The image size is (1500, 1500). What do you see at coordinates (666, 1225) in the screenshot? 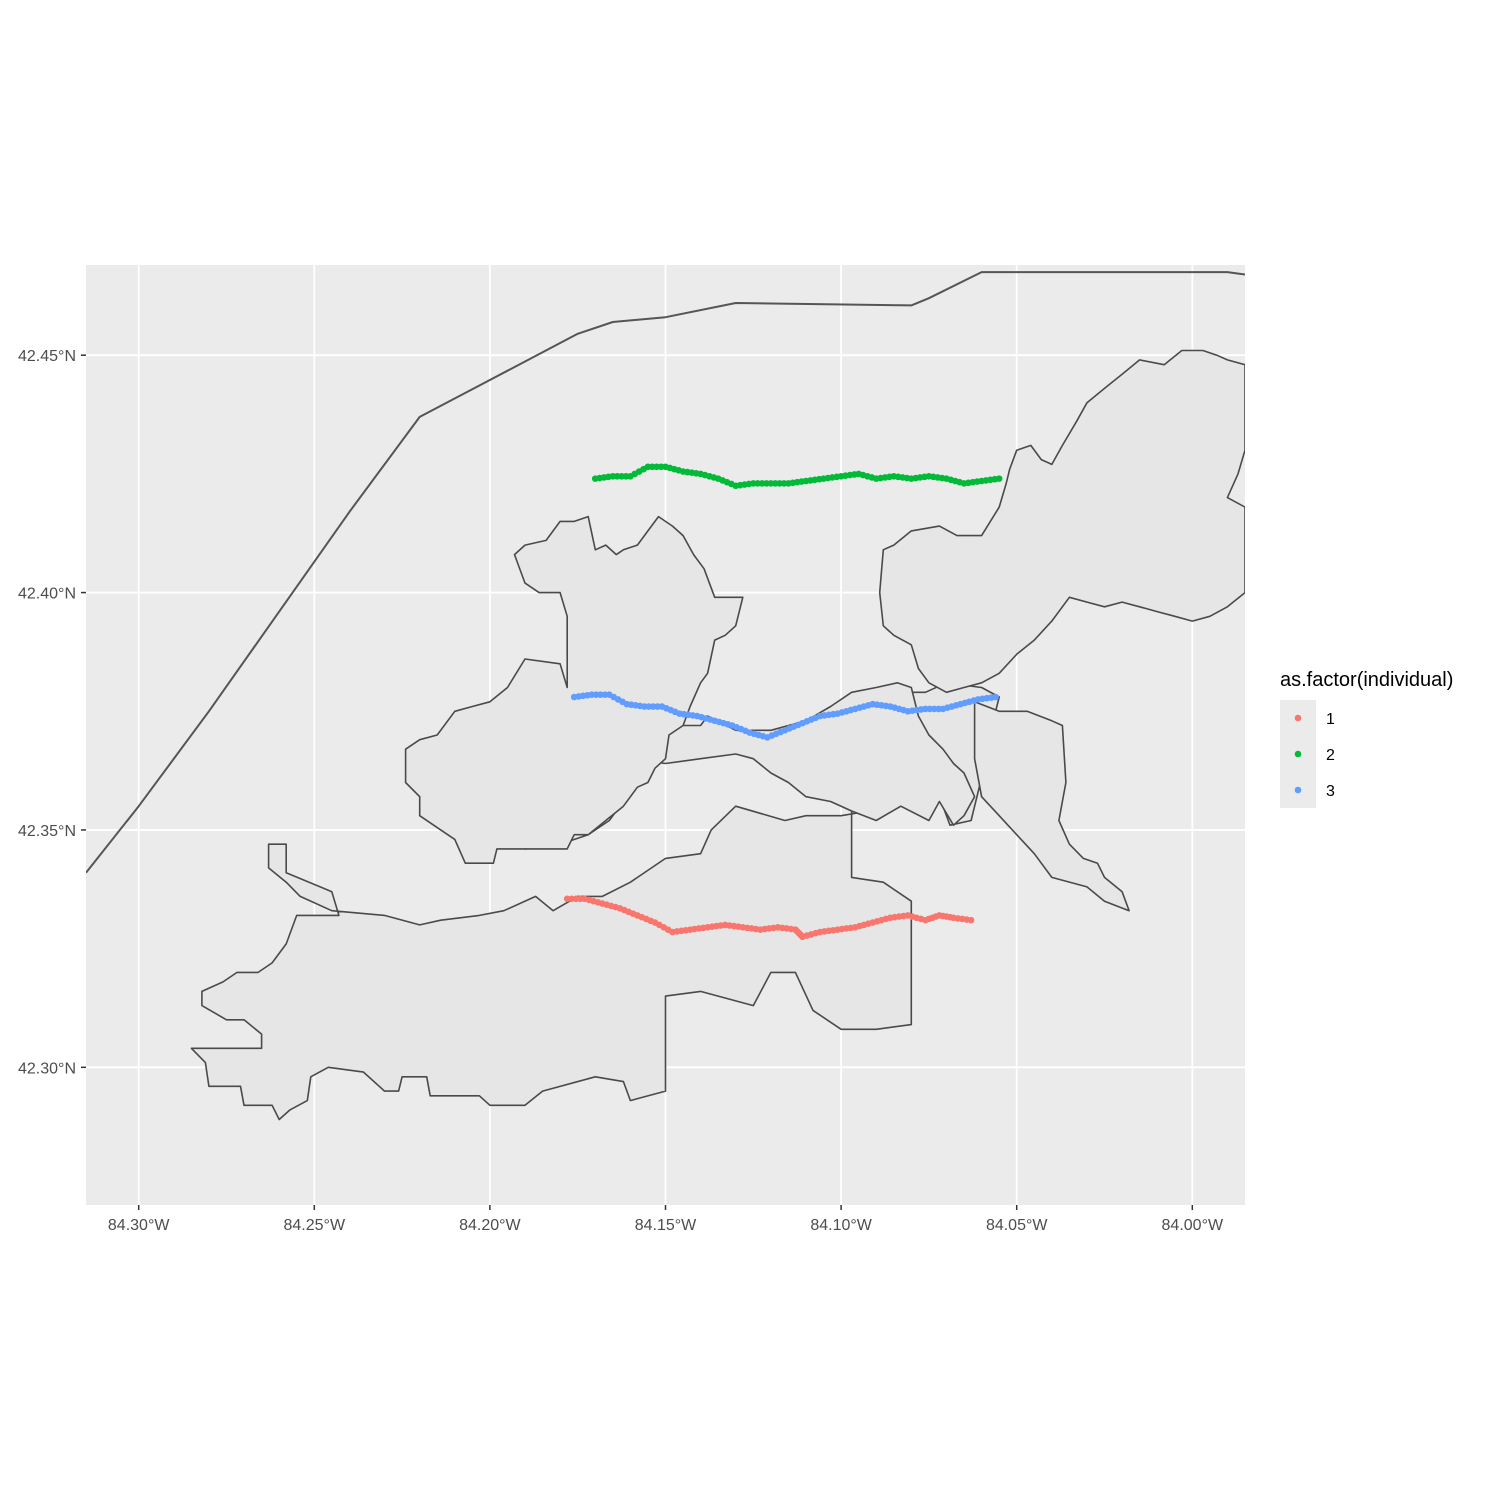
I see `x-tick-label: 84.15°W` at bounding box center [666, 1225].